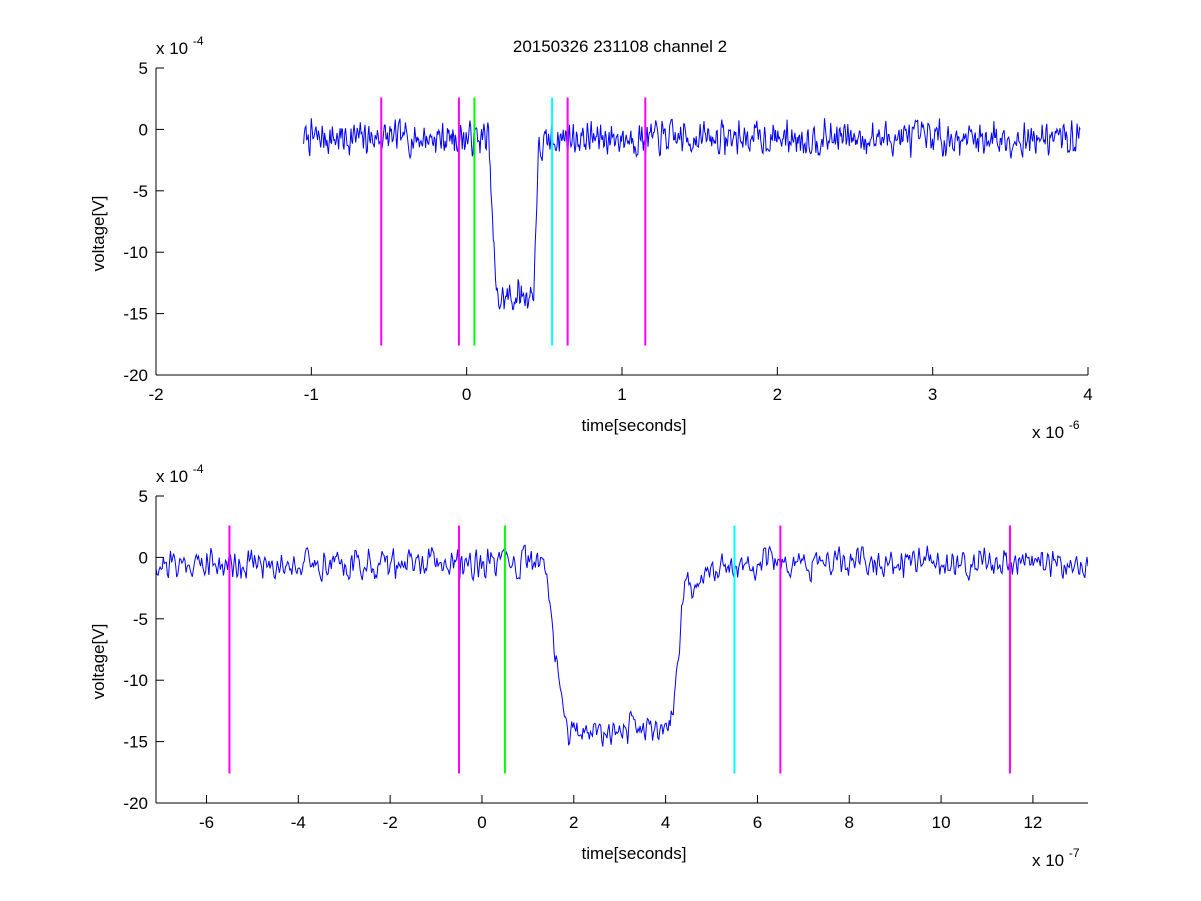  Describe the element at coordinates (941, 822) in the screenshot. I see `x-tick-label: 10` at that location.